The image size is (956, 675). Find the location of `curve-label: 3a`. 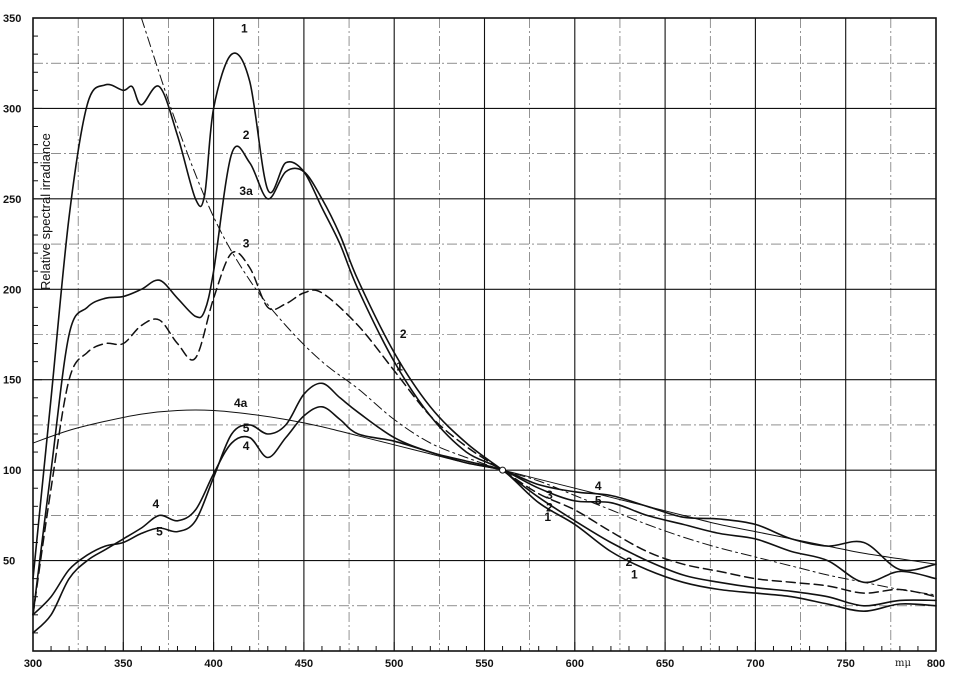

curve-label: 3a is located at coordinates (246, 191).